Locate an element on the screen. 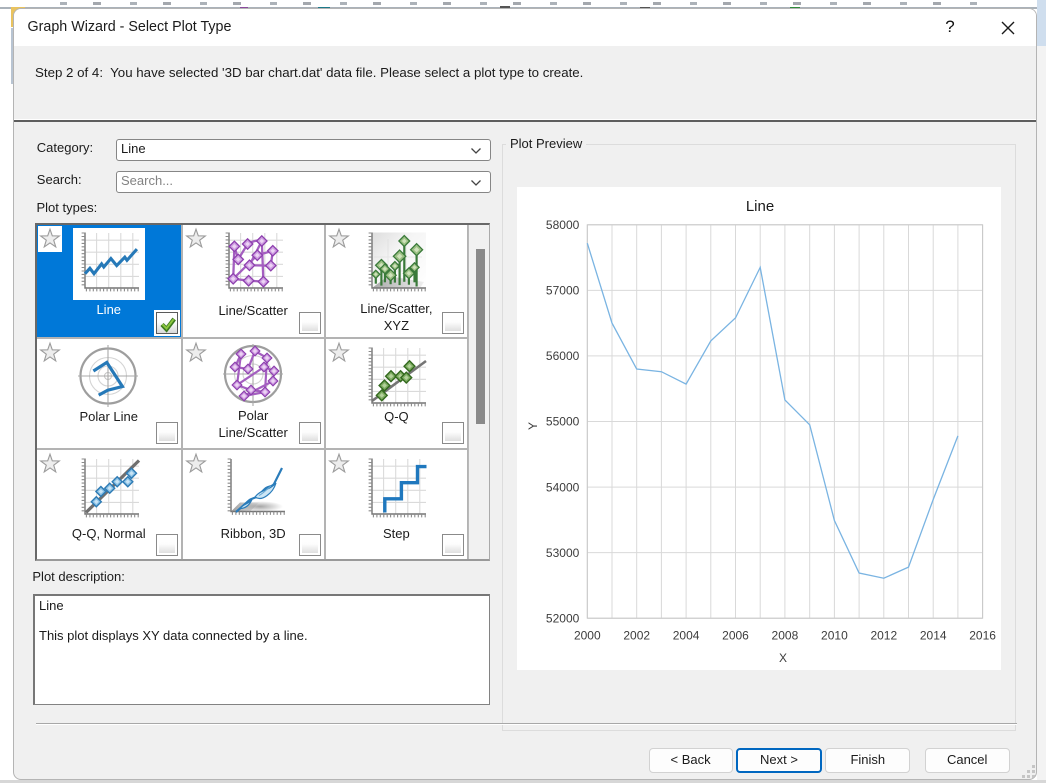 Image resolution: width=1046 pixels, height=783 pixels. svg-text: 54000 is located at coordinates (563, 487).